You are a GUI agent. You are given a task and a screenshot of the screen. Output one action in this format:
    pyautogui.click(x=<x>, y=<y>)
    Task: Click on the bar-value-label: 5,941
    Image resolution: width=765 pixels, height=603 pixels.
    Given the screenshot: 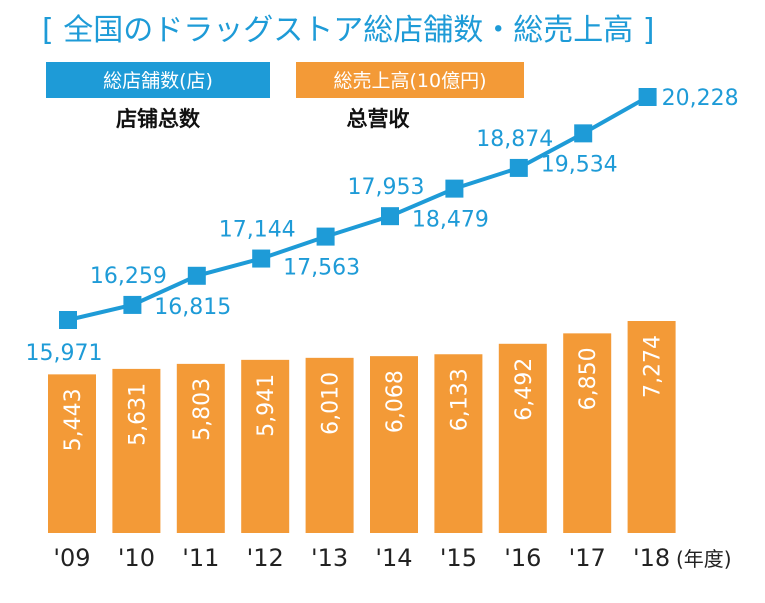 What is the action you would take?
    pyautogui.click(x=266, y=405)
    